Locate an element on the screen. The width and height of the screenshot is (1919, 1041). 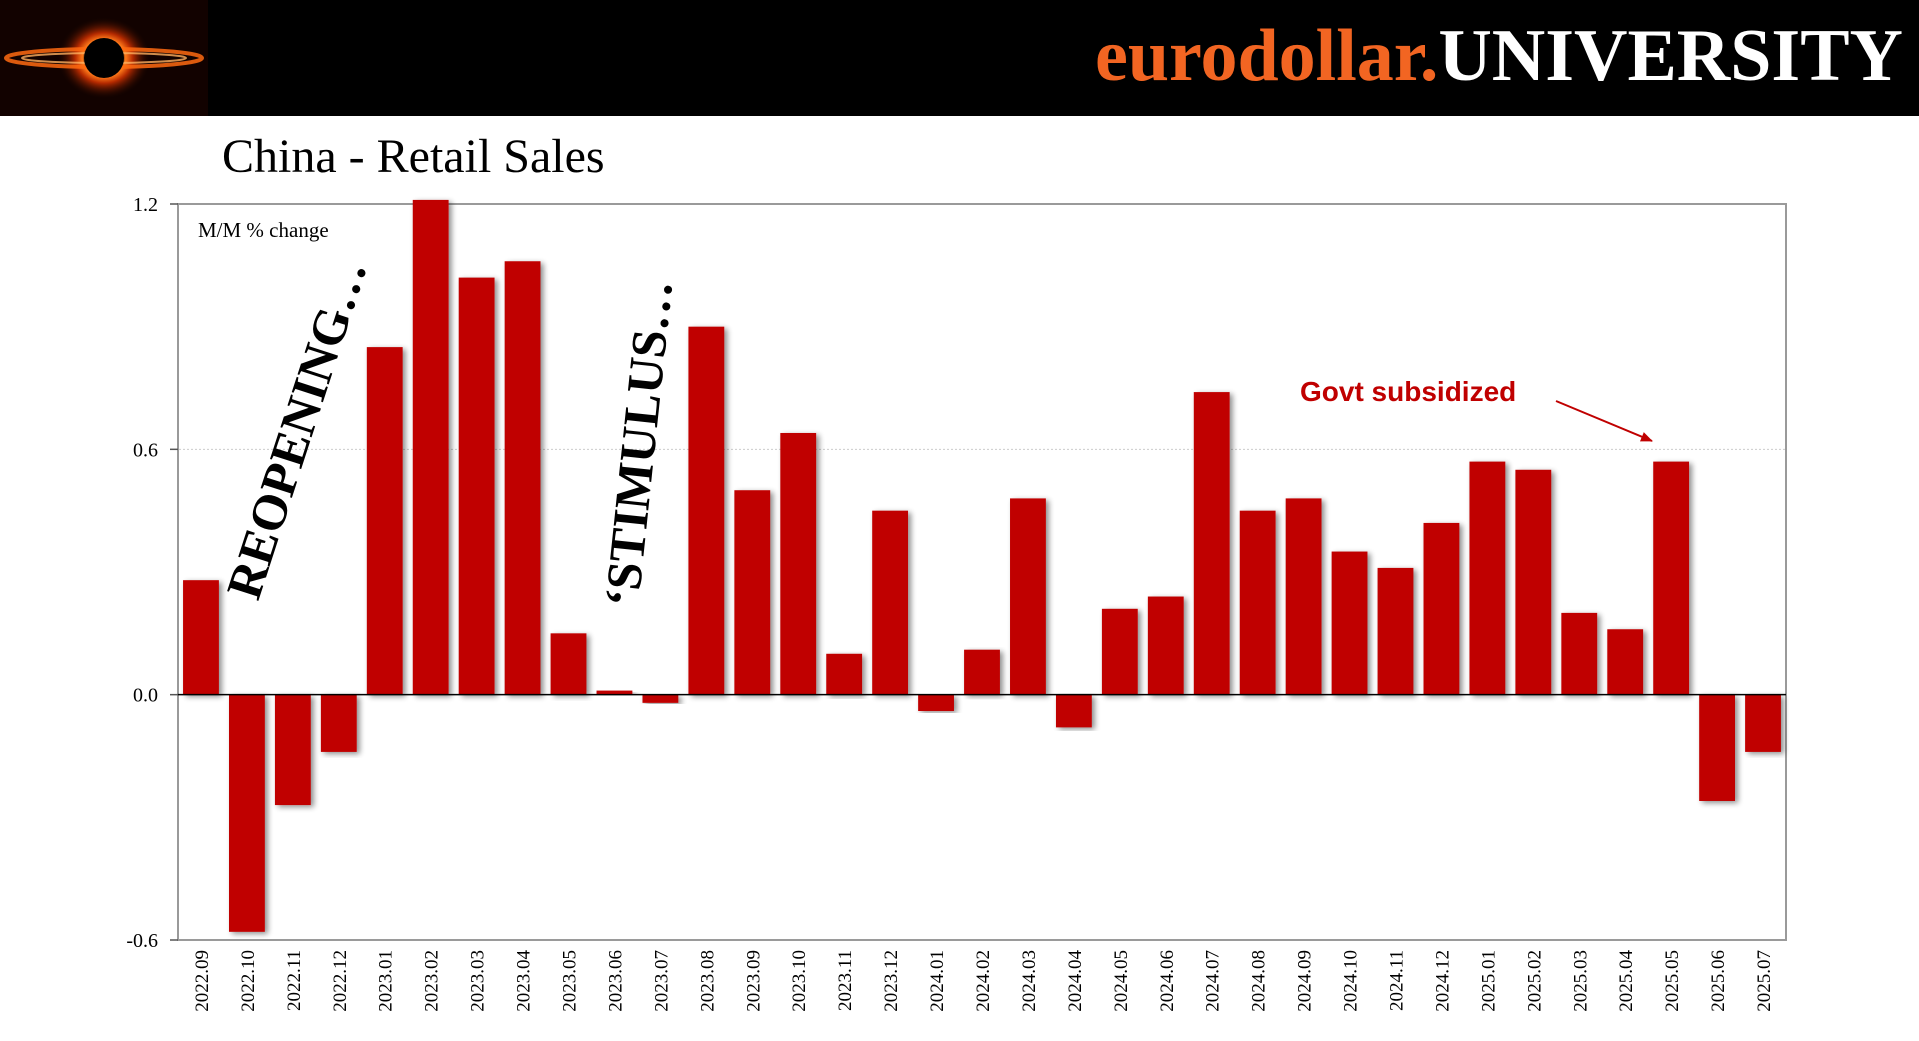
x-tick-label: 2025.04 is located at coordinates (1626, 981).